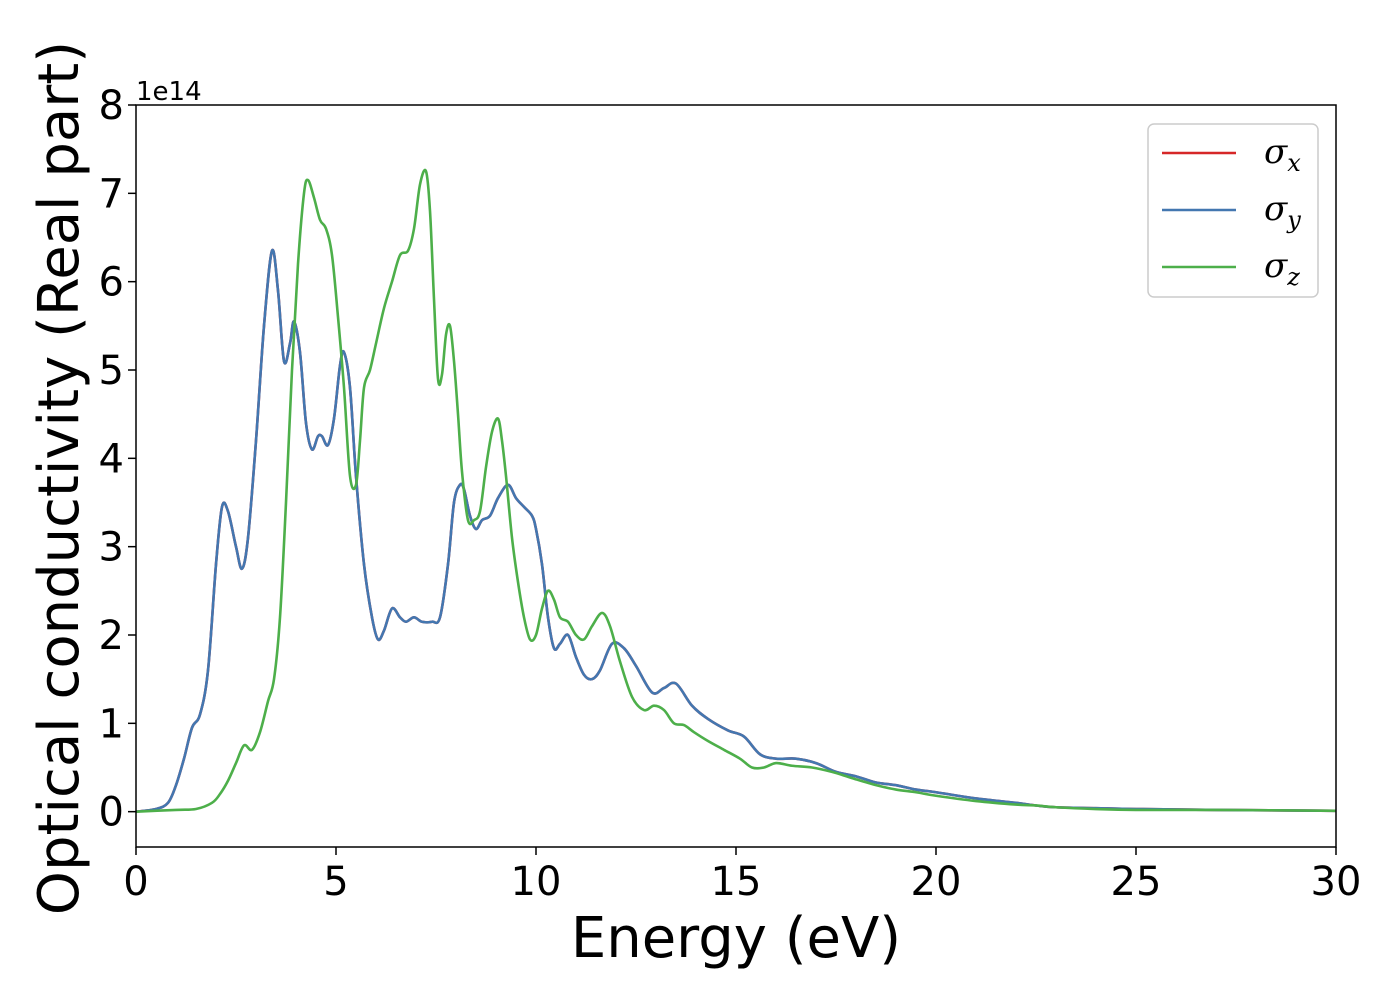 Image resolution: width=1400 pixels, height=1000 pixels. I want to click on y-axis-label: Optical conductivity (Real part), so click(59, 478).